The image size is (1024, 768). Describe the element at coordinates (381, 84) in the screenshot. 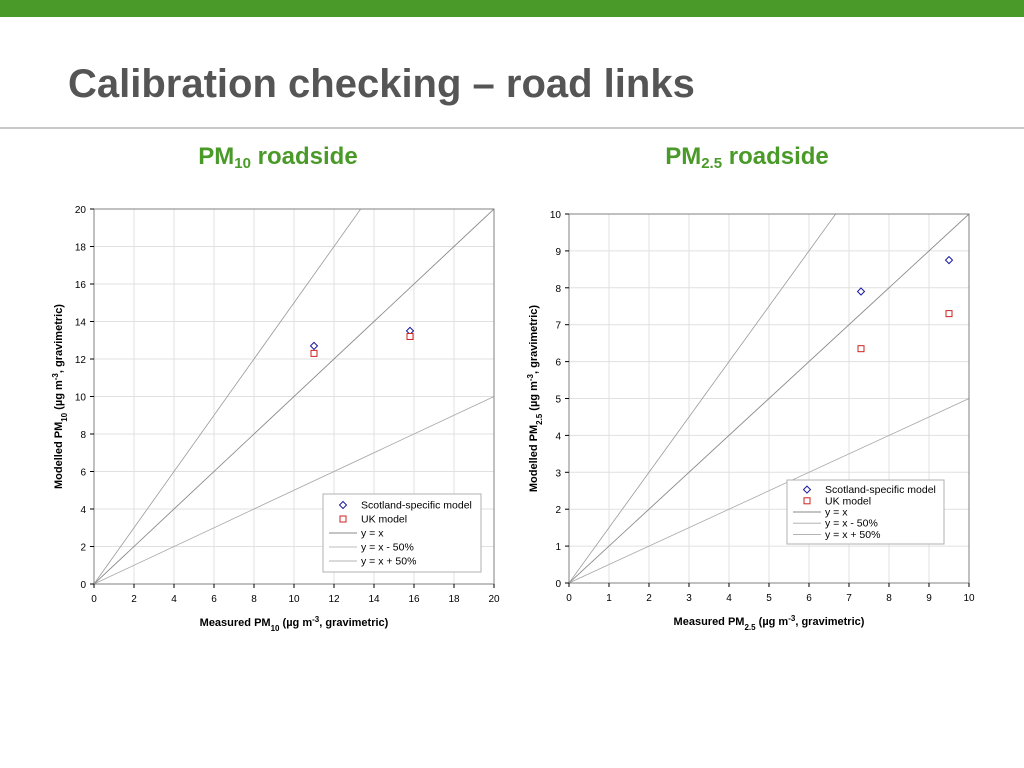

I see `slide-title: Calibration checking – road links` at that location.